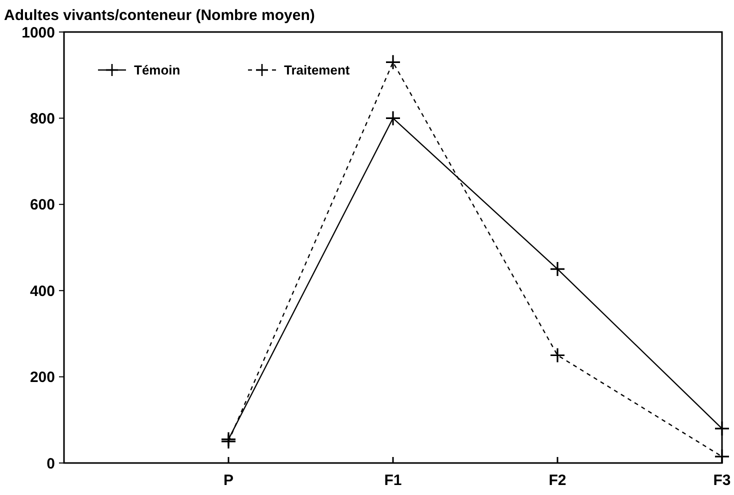 This screenshot has height=495, width=734. I want to click on legend-label: Témoin, so click(157, 70).